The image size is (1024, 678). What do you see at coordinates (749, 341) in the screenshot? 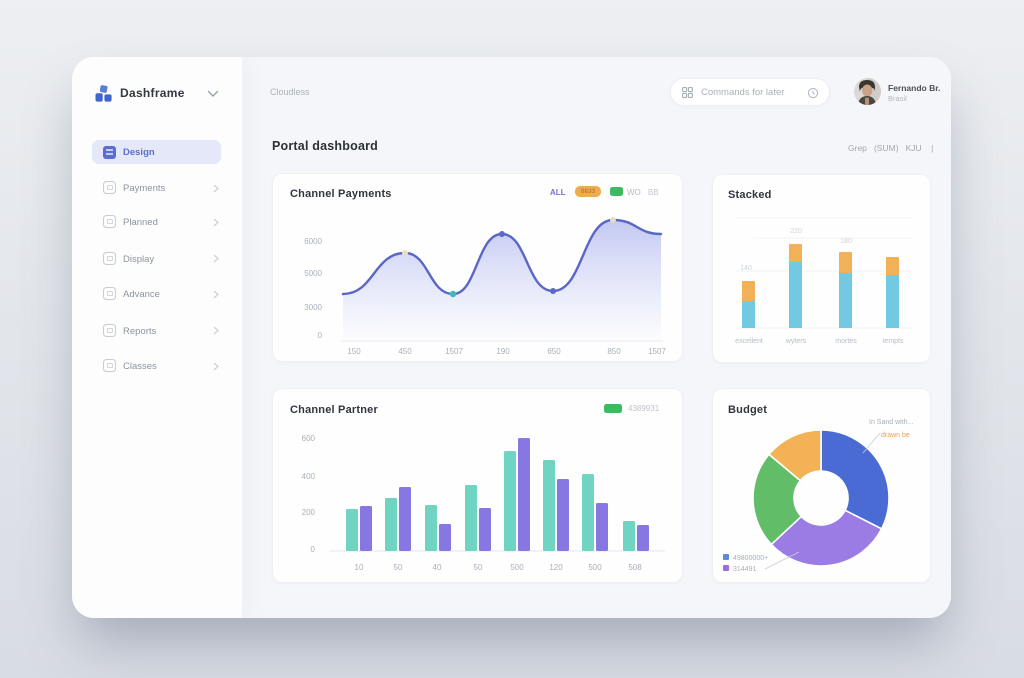
I see `svg-text: excellent` at bounding box center [749, 341].